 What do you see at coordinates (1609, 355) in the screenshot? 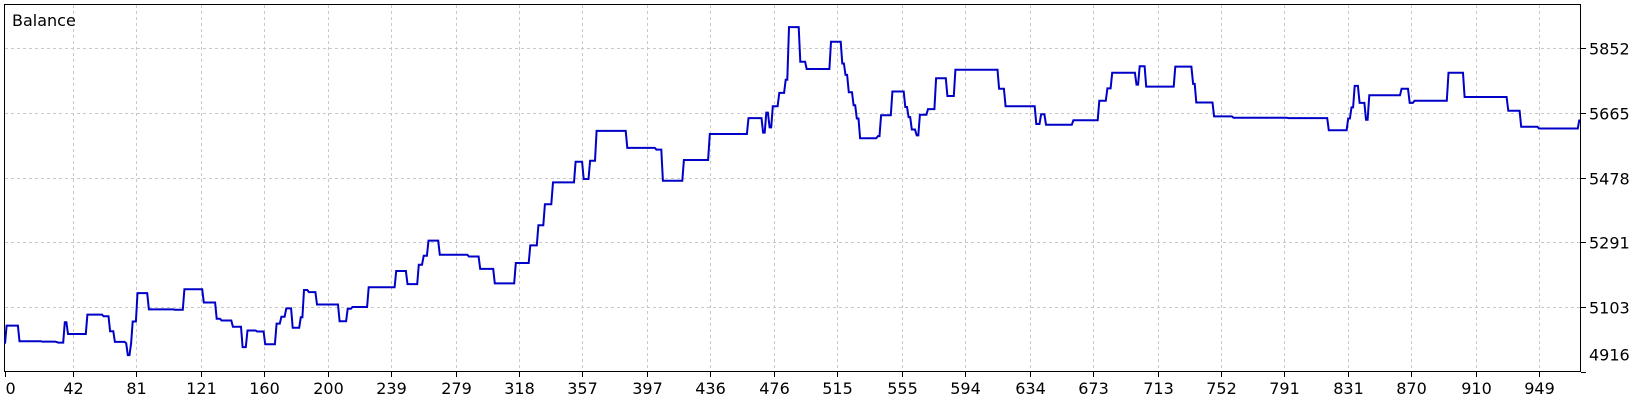
I see `y-tick-label: 4916` at bounding box center [1609, 355].